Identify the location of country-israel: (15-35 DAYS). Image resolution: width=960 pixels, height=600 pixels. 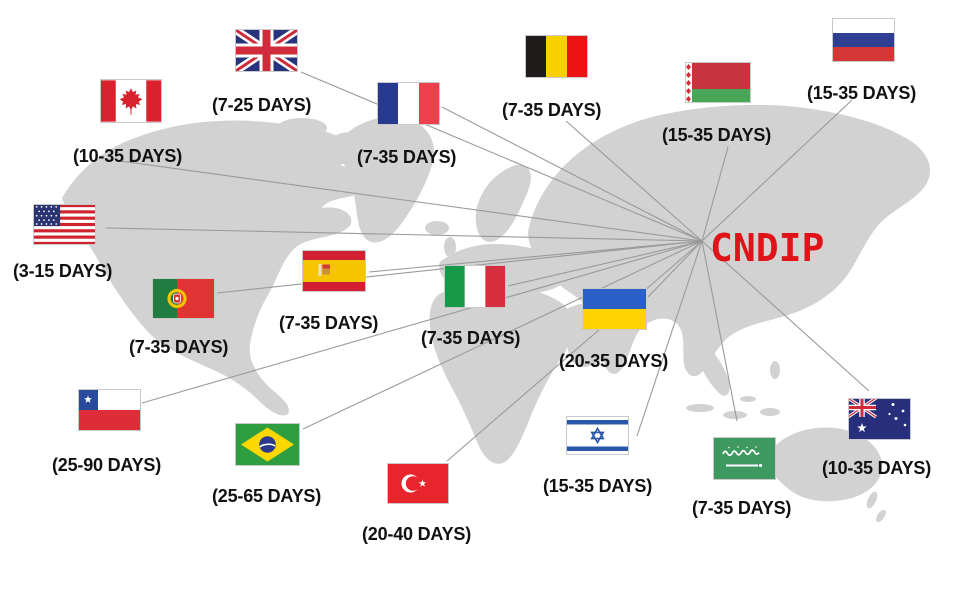
(597, 456).